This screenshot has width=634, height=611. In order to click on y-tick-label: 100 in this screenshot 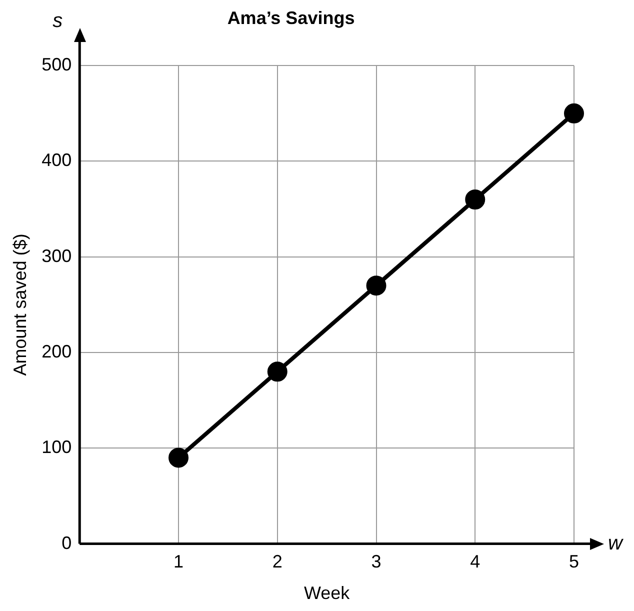, I will do `click(57, 447)`.